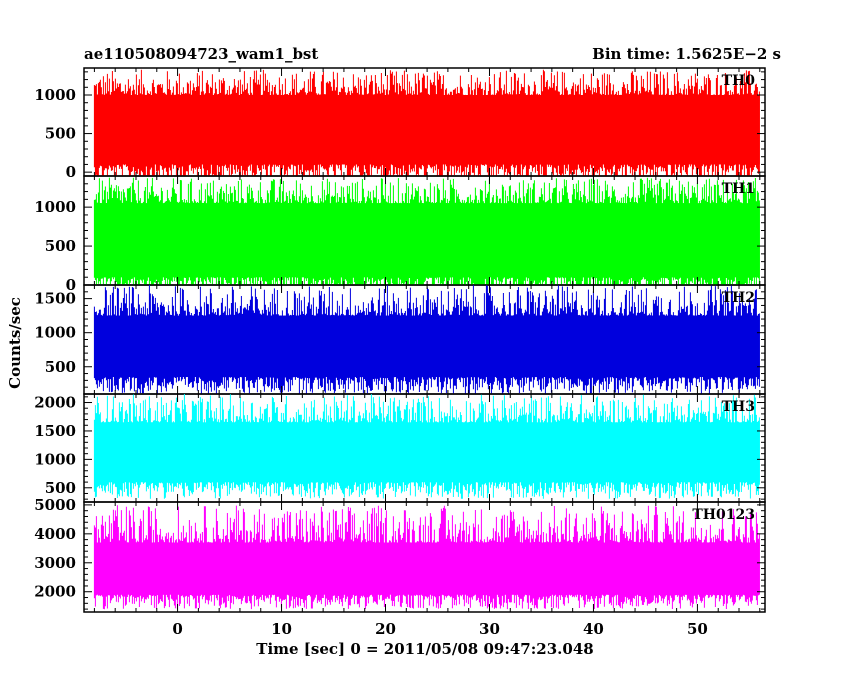 The height and width of the screenshot is (680, 850). Describe the element at coordinates (424, 649) in the screenshot. I see `x-axis-label: Time [sec] 0 = 2011/05/08 09:47:23.048` at that location.